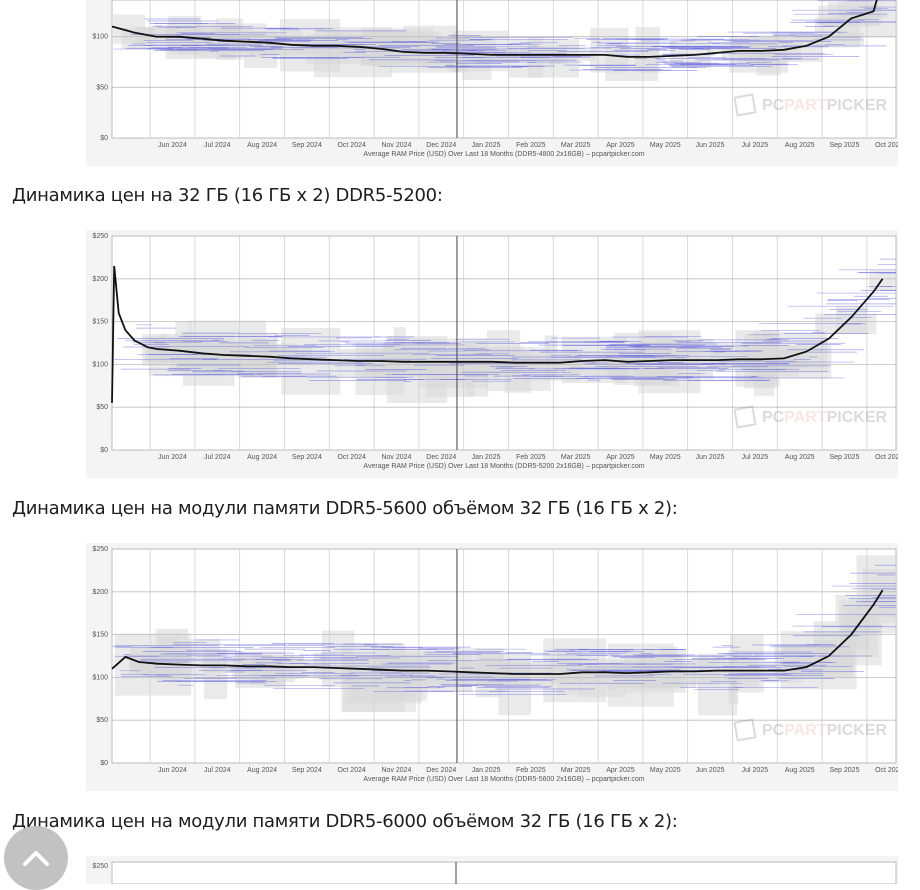 The height and width of the screenshot is (890, 920). What do you see at coordinates (665, 145) in the screenshot?
I see `x-tick-label: May 2025` at bounding box center [665, 145].